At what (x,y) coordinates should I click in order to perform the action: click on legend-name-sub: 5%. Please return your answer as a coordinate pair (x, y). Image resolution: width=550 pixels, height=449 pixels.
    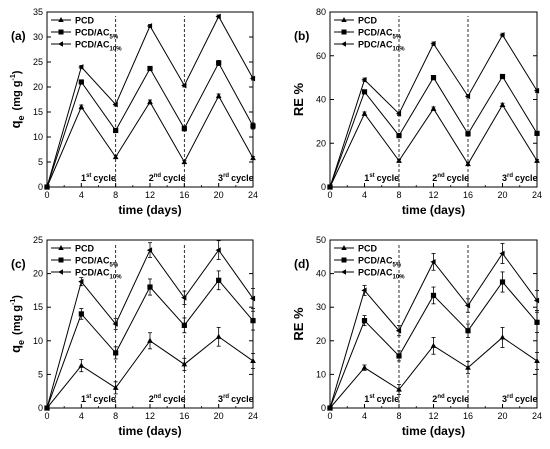
    Looking at the image, I should click on (114, 266).